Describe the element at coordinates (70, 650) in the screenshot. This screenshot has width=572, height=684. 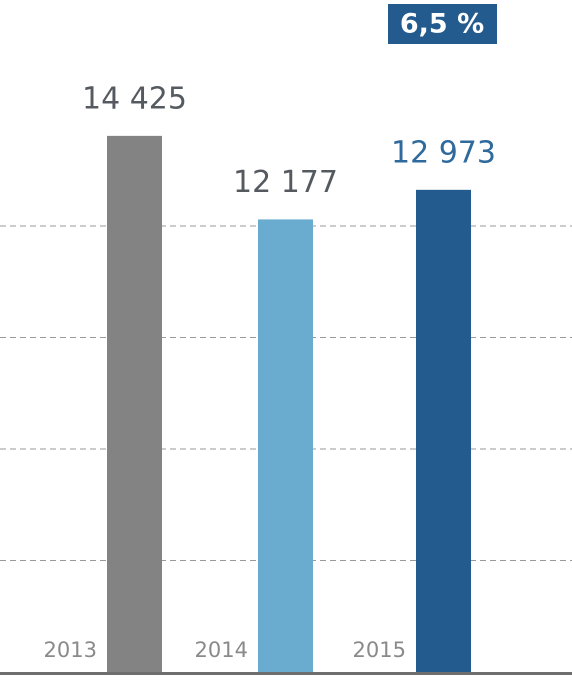
I see `x-tick-label: 2013` at that location.